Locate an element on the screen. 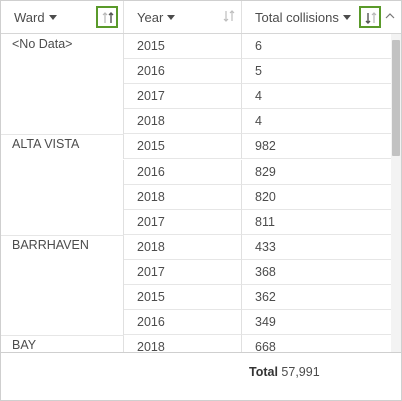  total-label: Total is located at coordinates (263, 372).